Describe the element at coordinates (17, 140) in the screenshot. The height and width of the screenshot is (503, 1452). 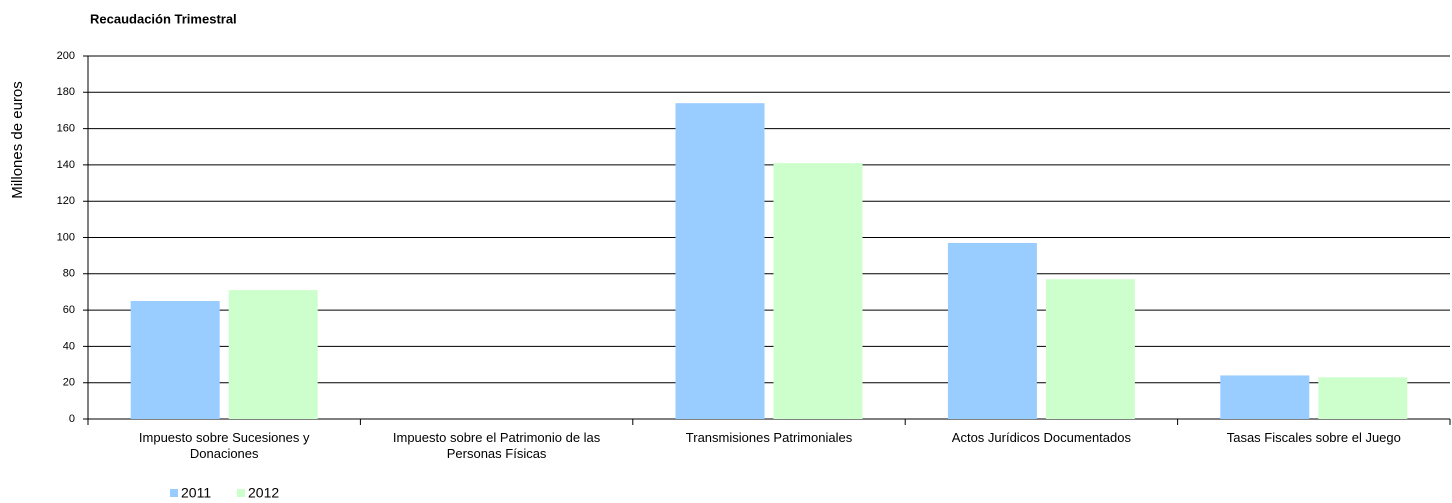
I see `y-axis-label: Millones de euros` at that location.